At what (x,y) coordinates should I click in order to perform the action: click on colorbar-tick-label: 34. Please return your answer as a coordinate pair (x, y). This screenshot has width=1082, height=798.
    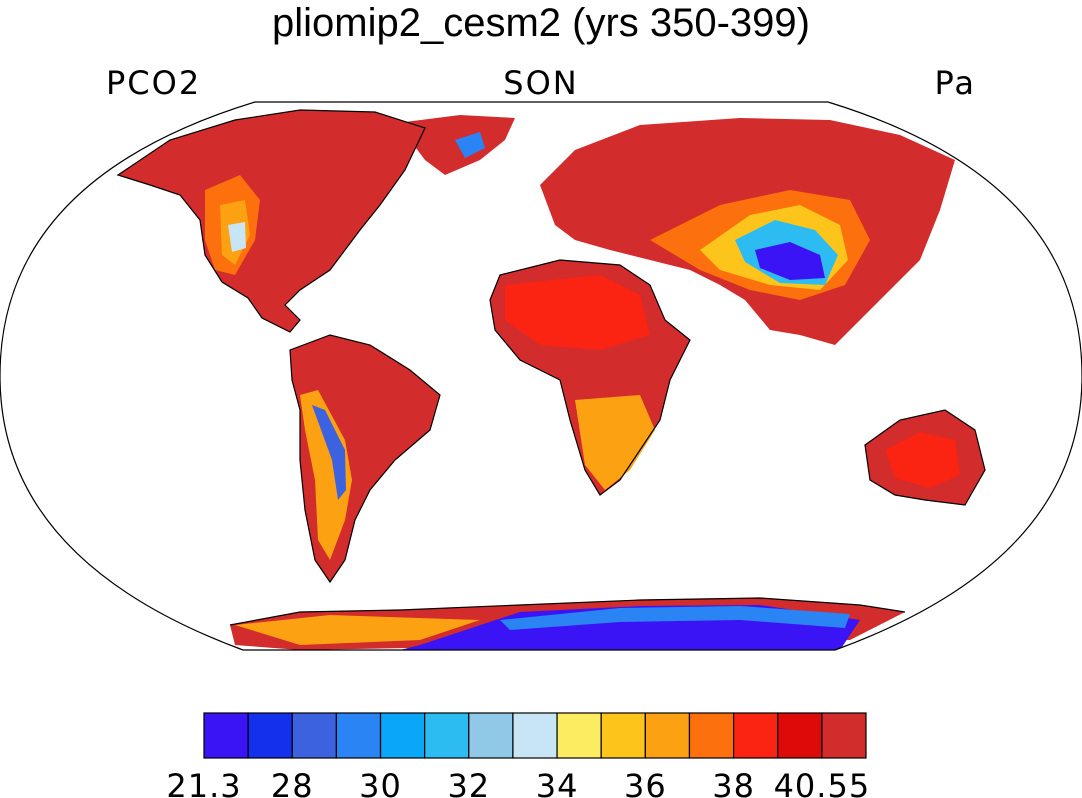
    Looking at the image, I should click on (557, 782).